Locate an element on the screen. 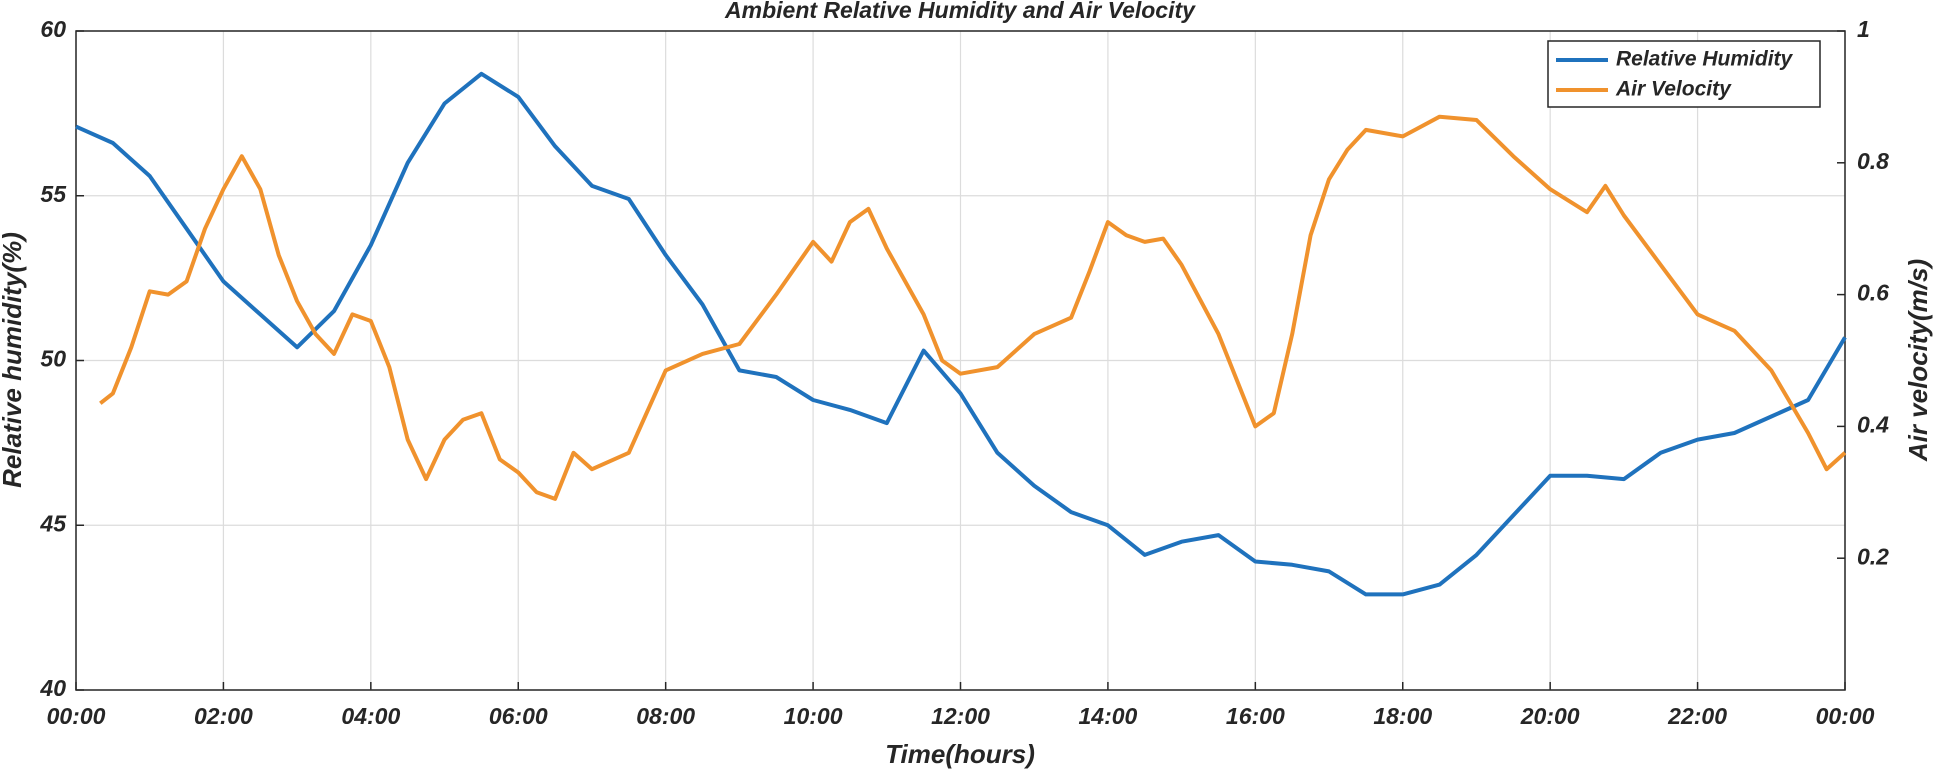 The height and width of the screenshot is (771, 1935). y2-tick-label: 0.2 is located at coordinates (1873, 556).